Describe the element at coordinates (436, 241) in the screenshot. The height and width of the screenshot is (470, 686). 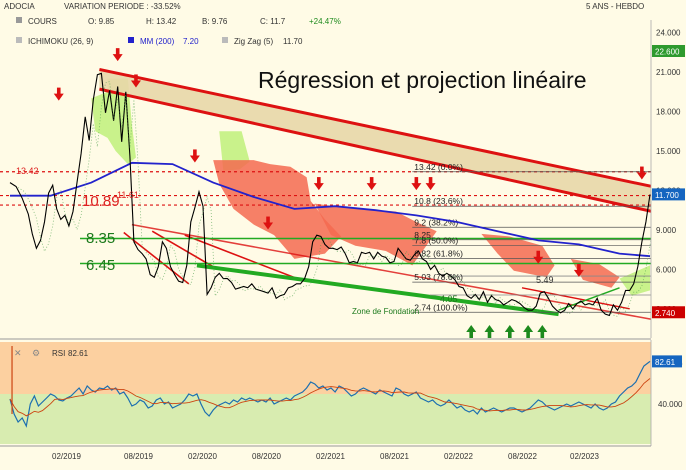
I see `fibo-label-4: 7.8 (50.0%)` at that location.